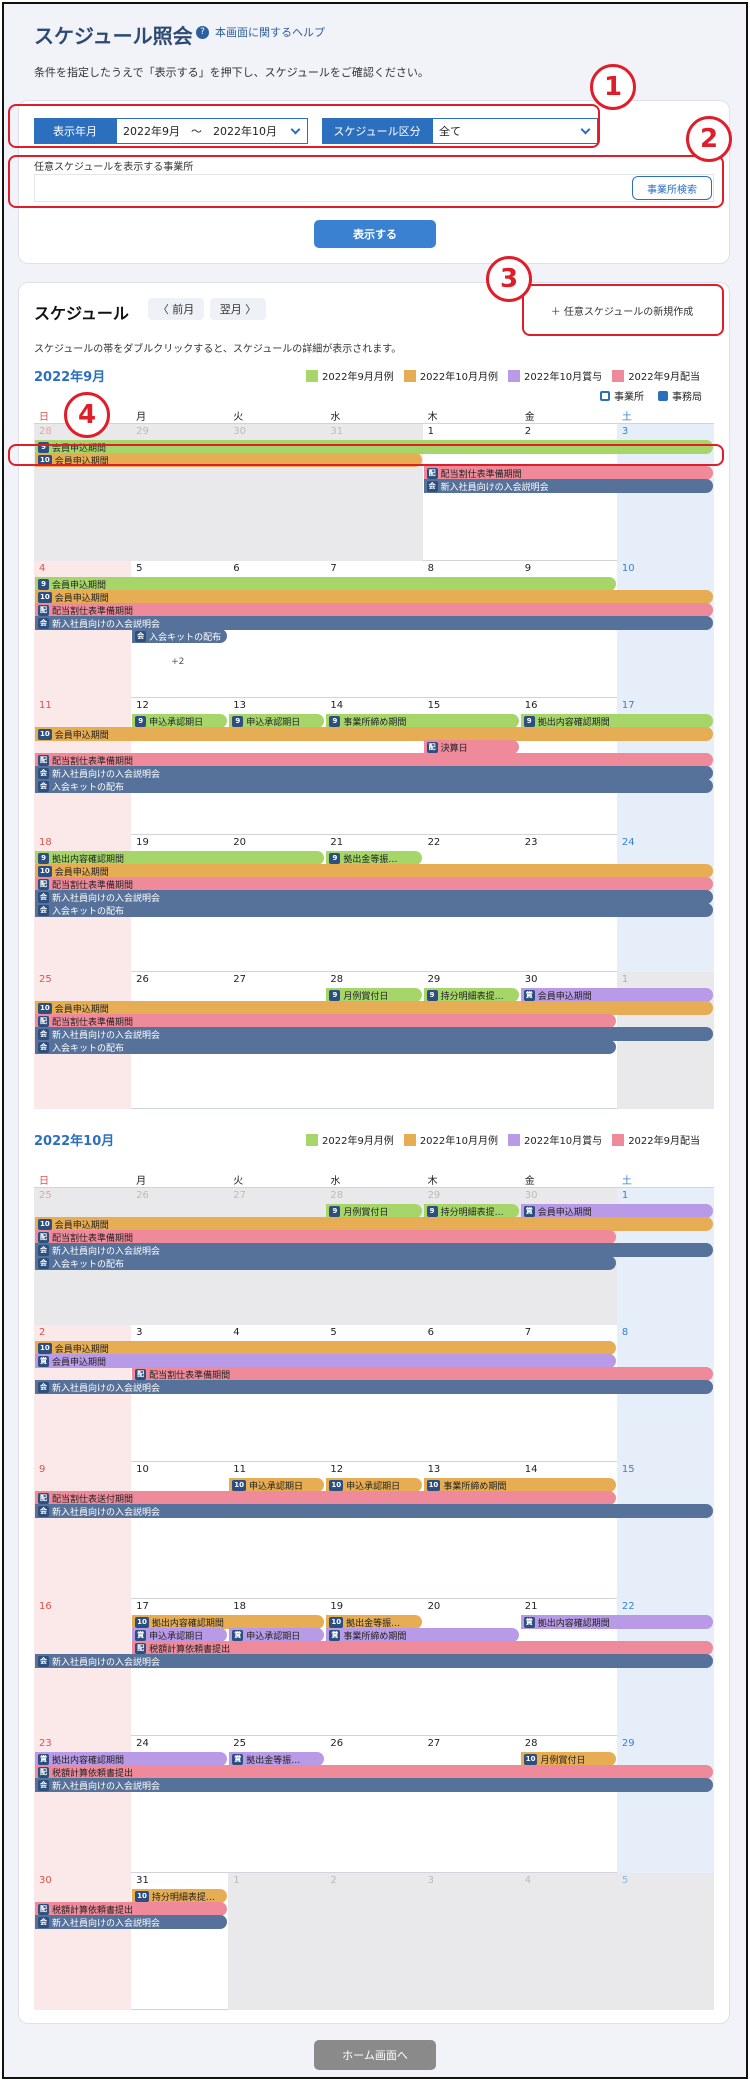 This screenshot has height=2081, width=750. Describe the element at coordinates (325, 1498) in the screenshot. I see `schedule-event: 配配当割仕表送付期間` at that location.